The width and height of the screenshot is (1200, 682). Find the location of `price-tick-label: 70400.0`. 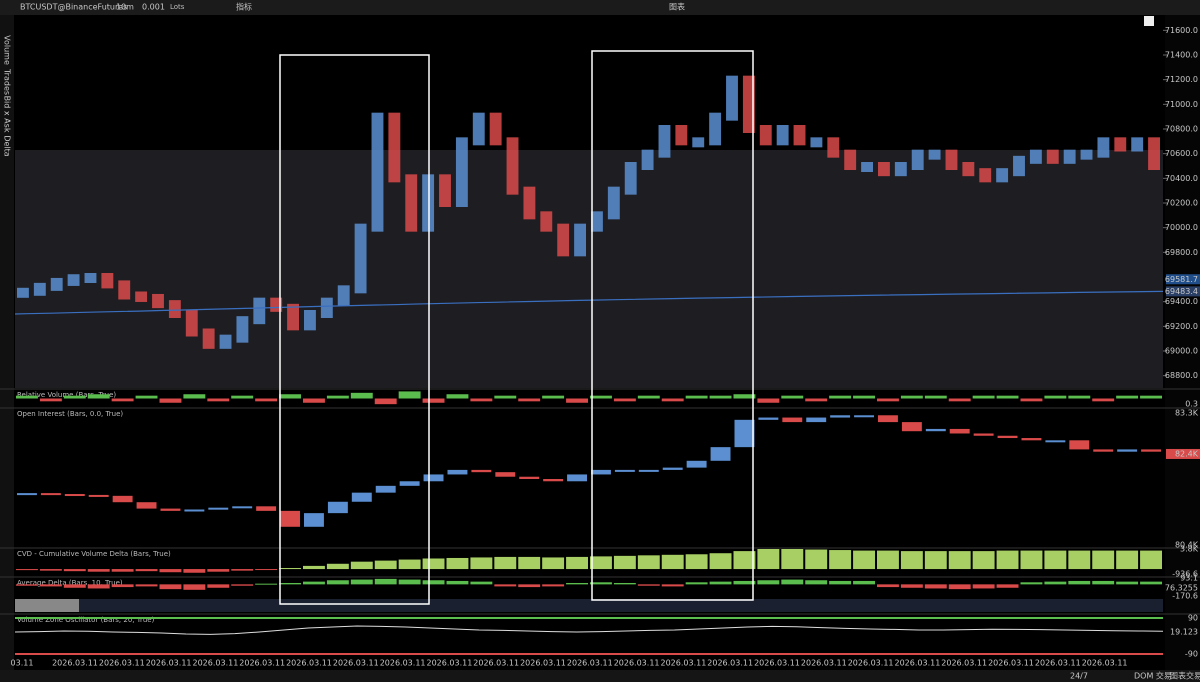

price-tick-label: 70400.0 is located at coordinates (1181, 178).